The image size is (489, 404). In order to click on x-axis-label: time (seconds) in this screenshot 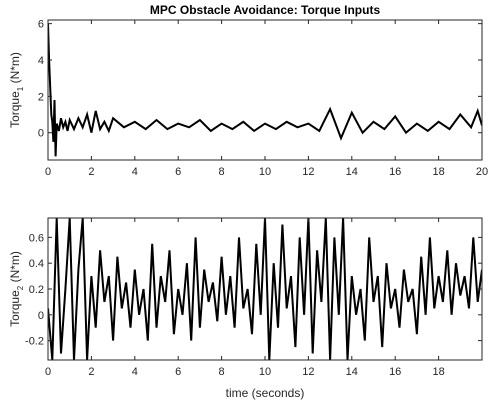, I will do `click(265, 393)`.